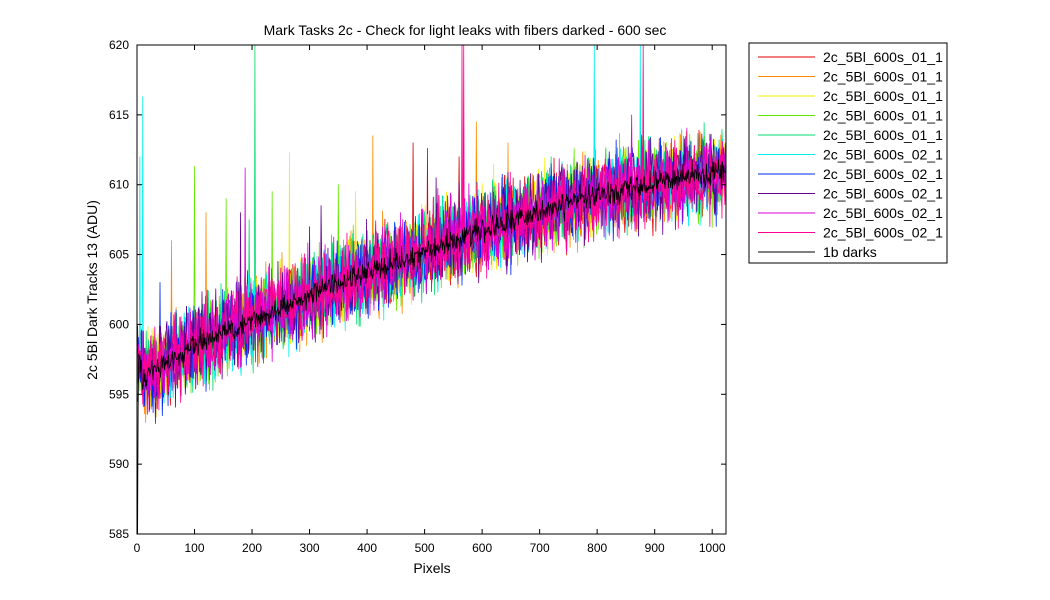  Describe the element at coordinates (252, 548) in the screenshot. I see `x-tick-label: 200` at that location.